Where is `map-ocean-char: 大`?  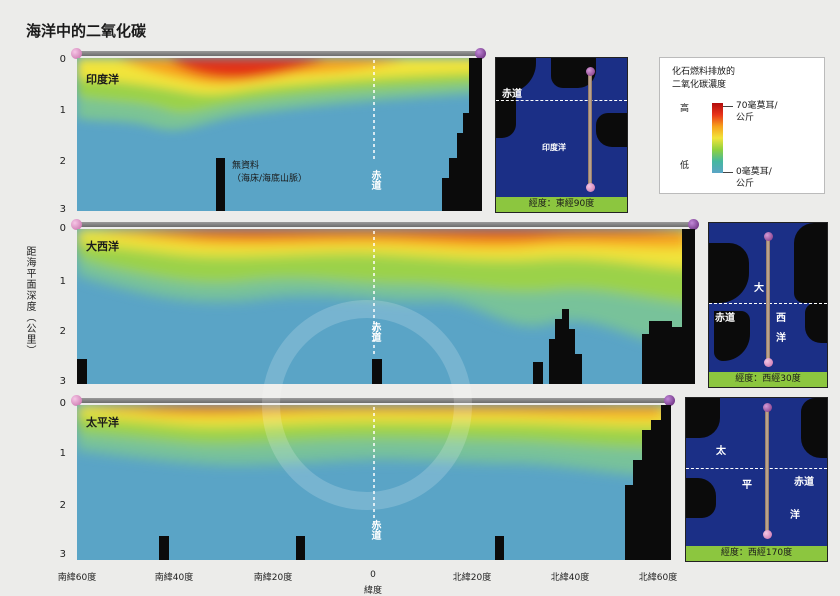 map-ocean-char: 大 is located at coordinates (759, 288).